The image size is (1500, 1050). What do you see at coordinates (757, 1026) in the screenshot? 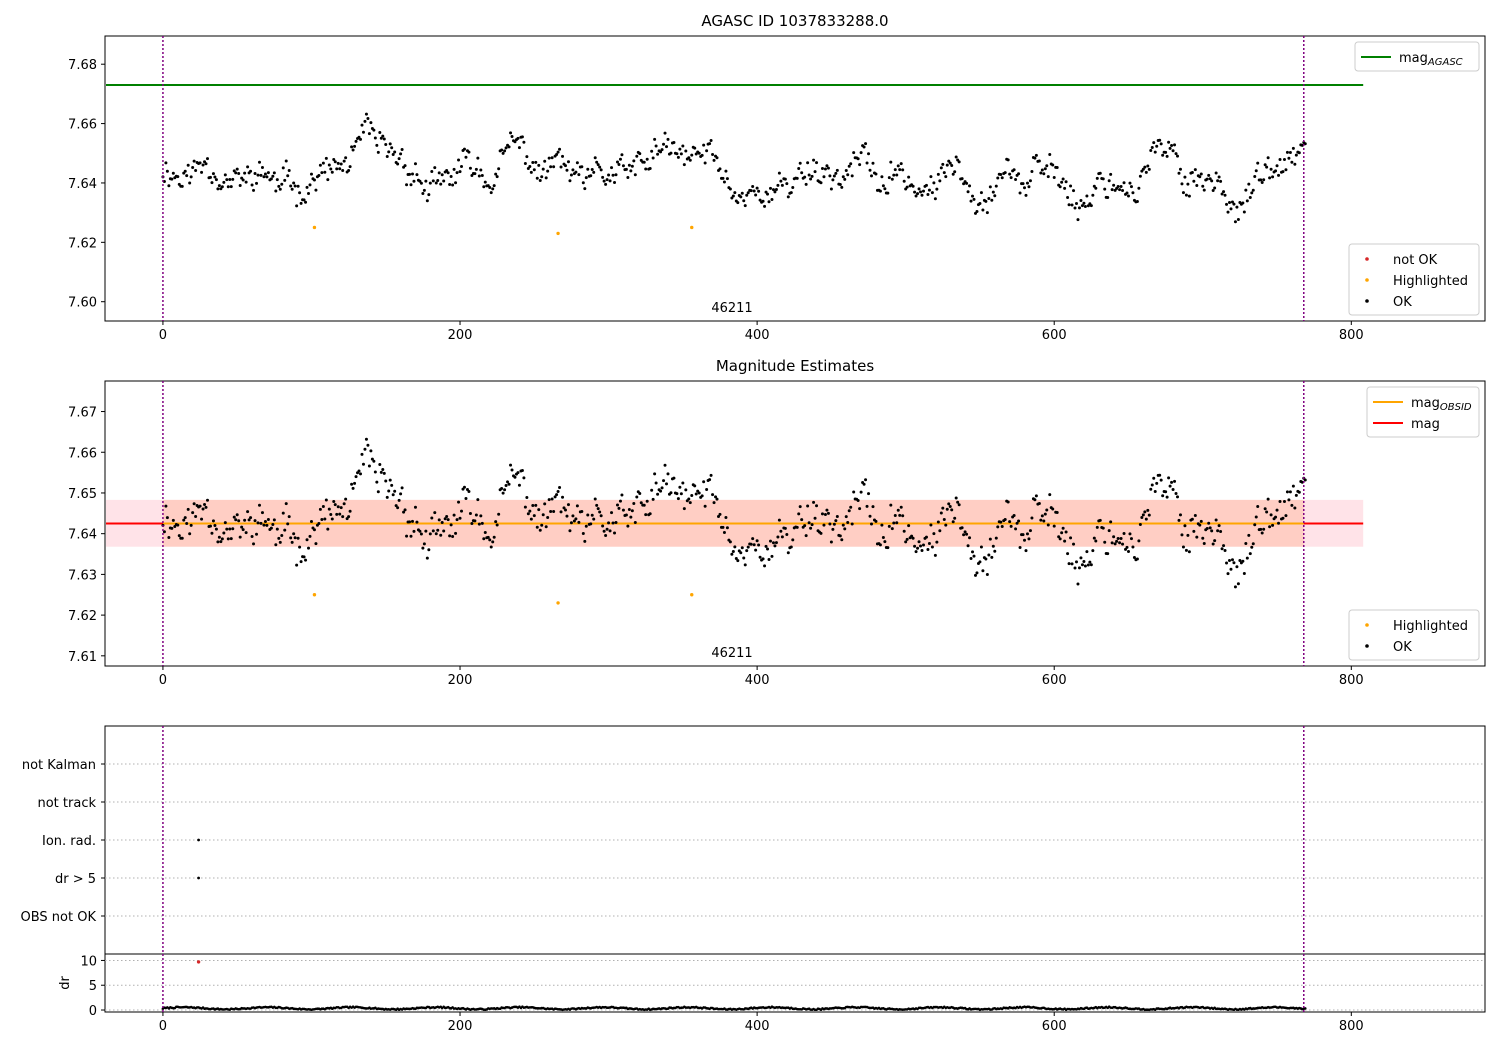
I see `x-tick-label: 400` at bounding box center [757, 1026].